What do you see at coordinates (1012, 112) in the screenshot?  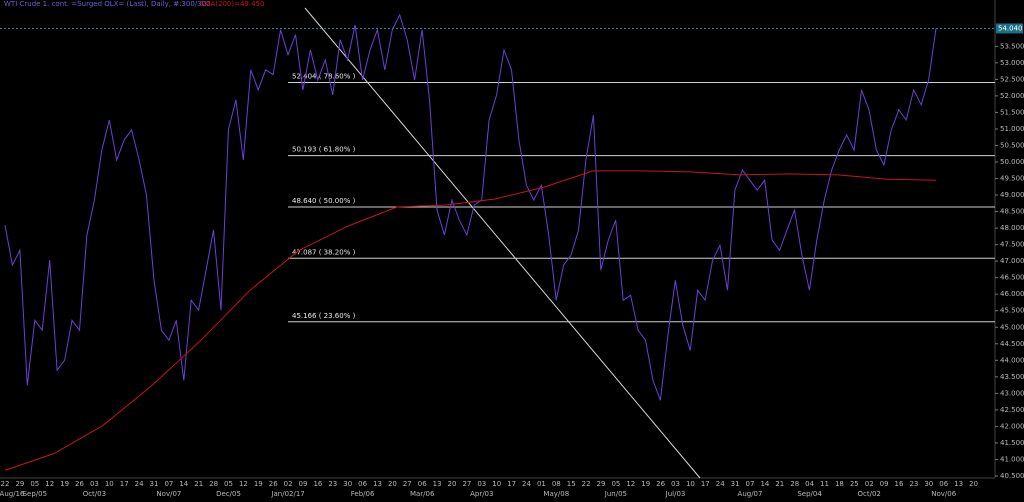 I see `y-tick-label: 51.500` at bounding box center [1012, 112].